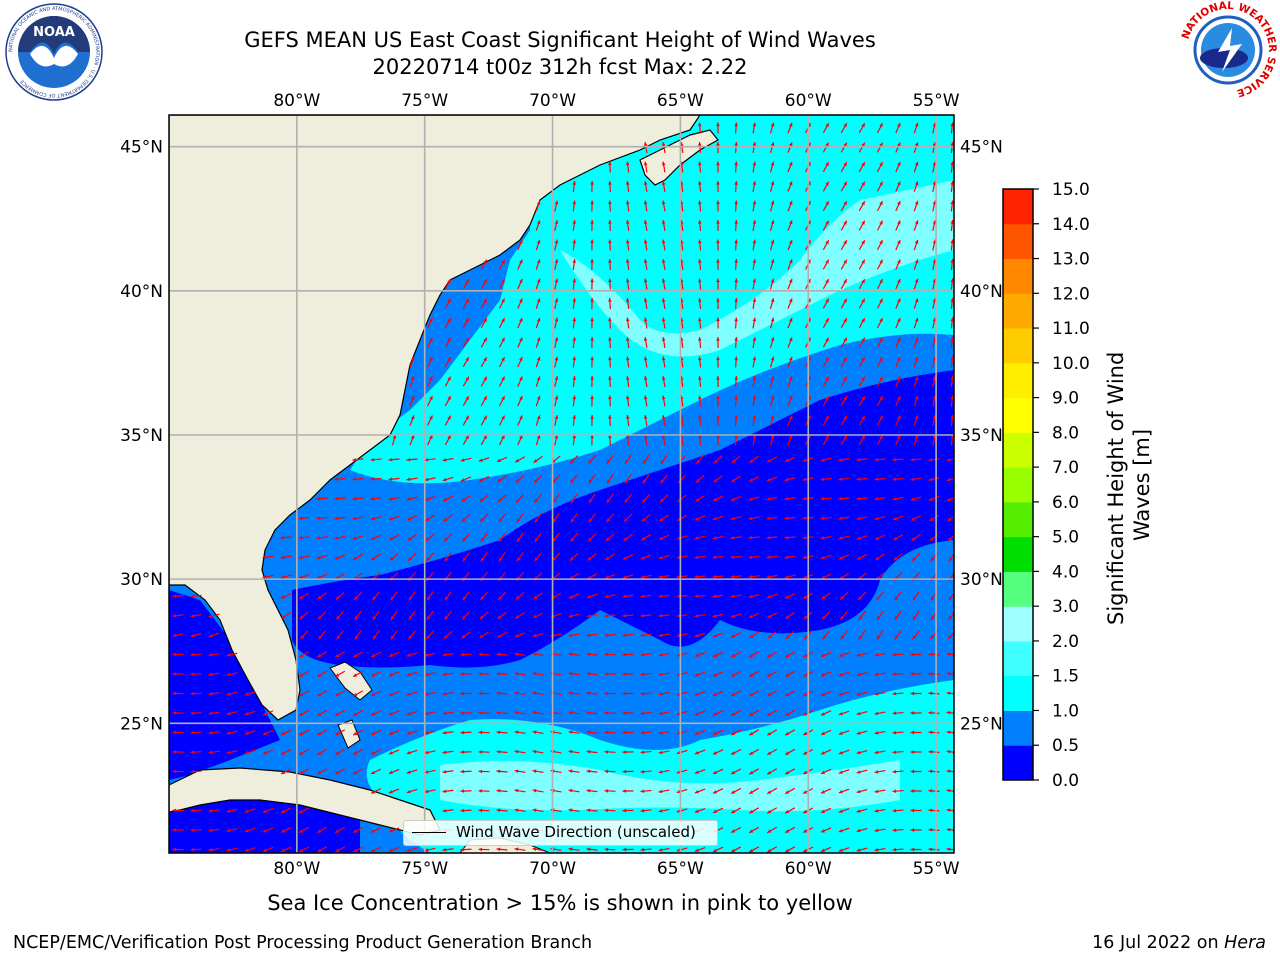 The width and height of the screenshot is (1280, 960). Describe the element at coordinates (141, 580) in the screenshot. I see `lat-label-left: 30°N` at that location.